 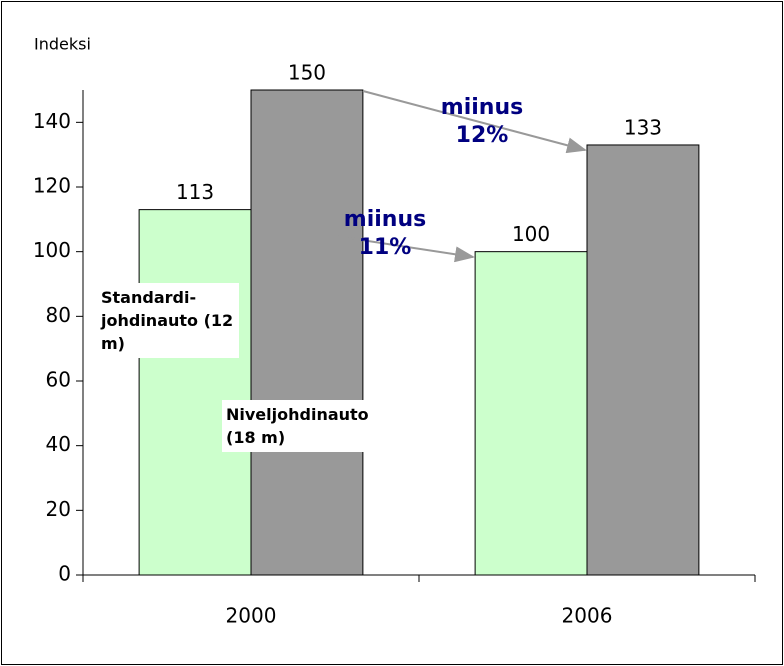 What do you see at coordinates (52, 250) in the screenshot?
I see `y-tick-label: 100` at bounding box center [52, 250].